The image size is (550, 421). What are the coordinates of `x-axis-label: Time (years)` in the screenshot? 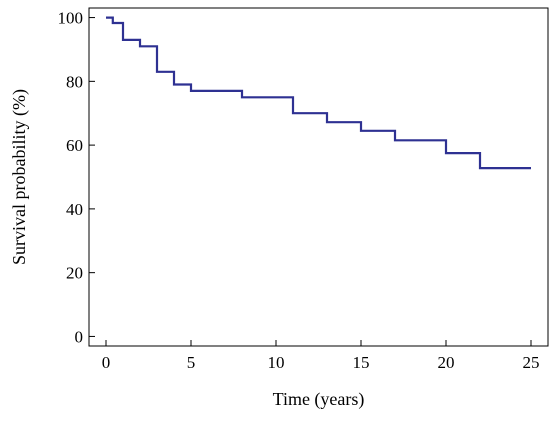 It's located at (319, 399).